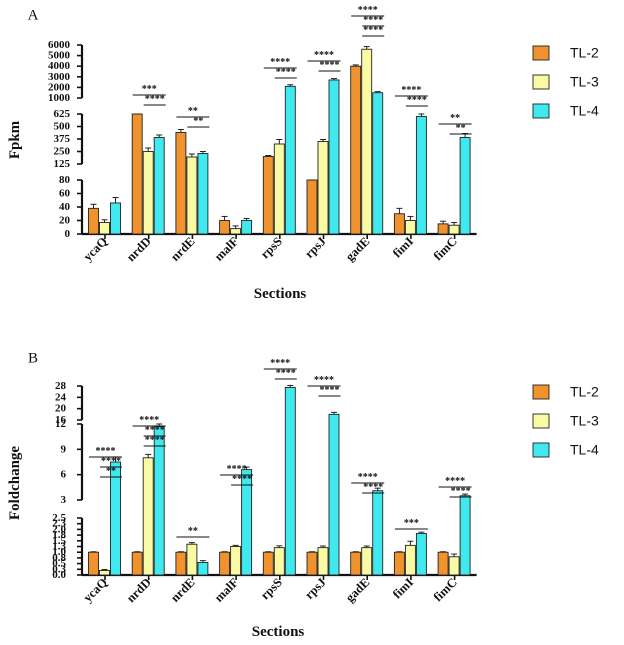 The height and width of the screenshot is (645, 624). What do you see at coordinates (192, 559) in the screenshot?
I see `bar-tl-3-nrde` at bounding box center [192, 559].